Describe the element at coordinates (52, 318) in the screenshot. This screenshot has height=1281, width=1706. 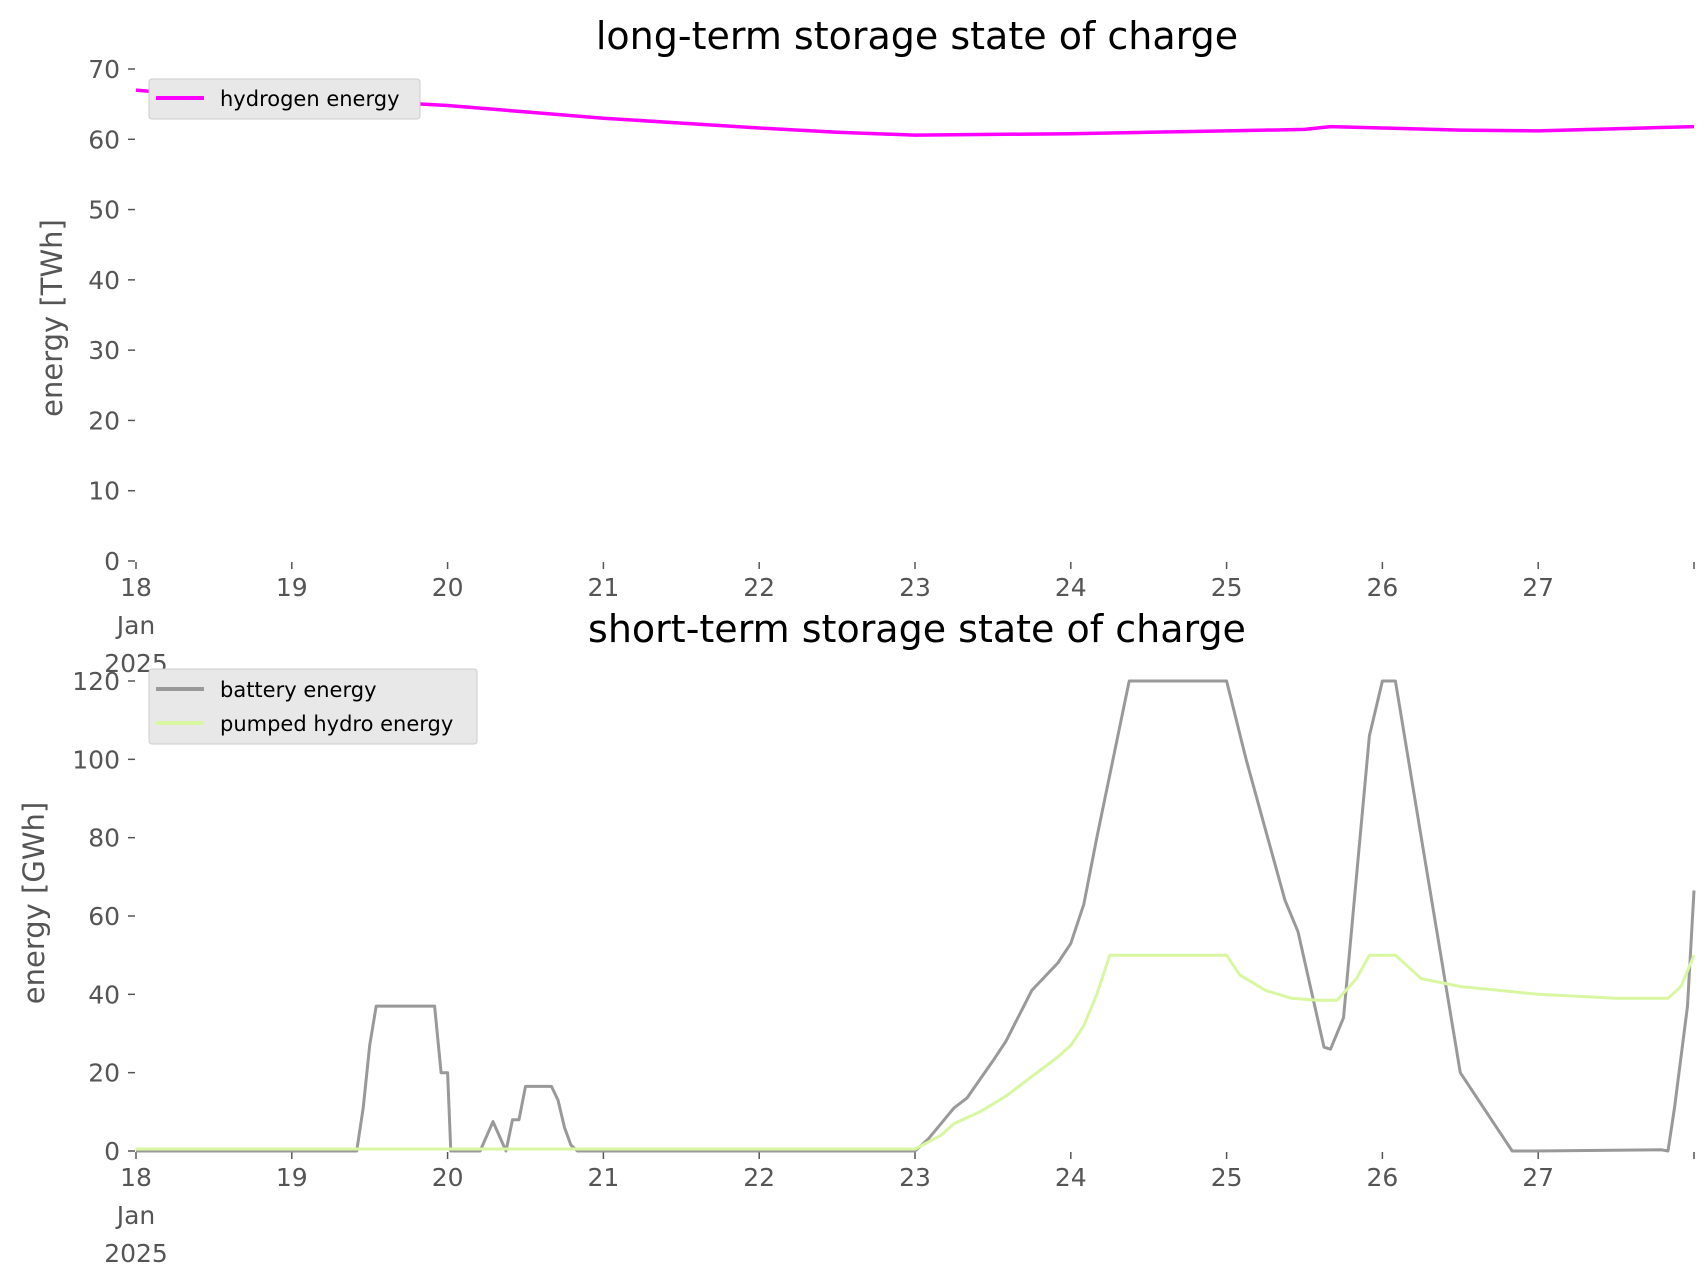
I see `long-term-y-axis-label: energy [TWh]` at that location.